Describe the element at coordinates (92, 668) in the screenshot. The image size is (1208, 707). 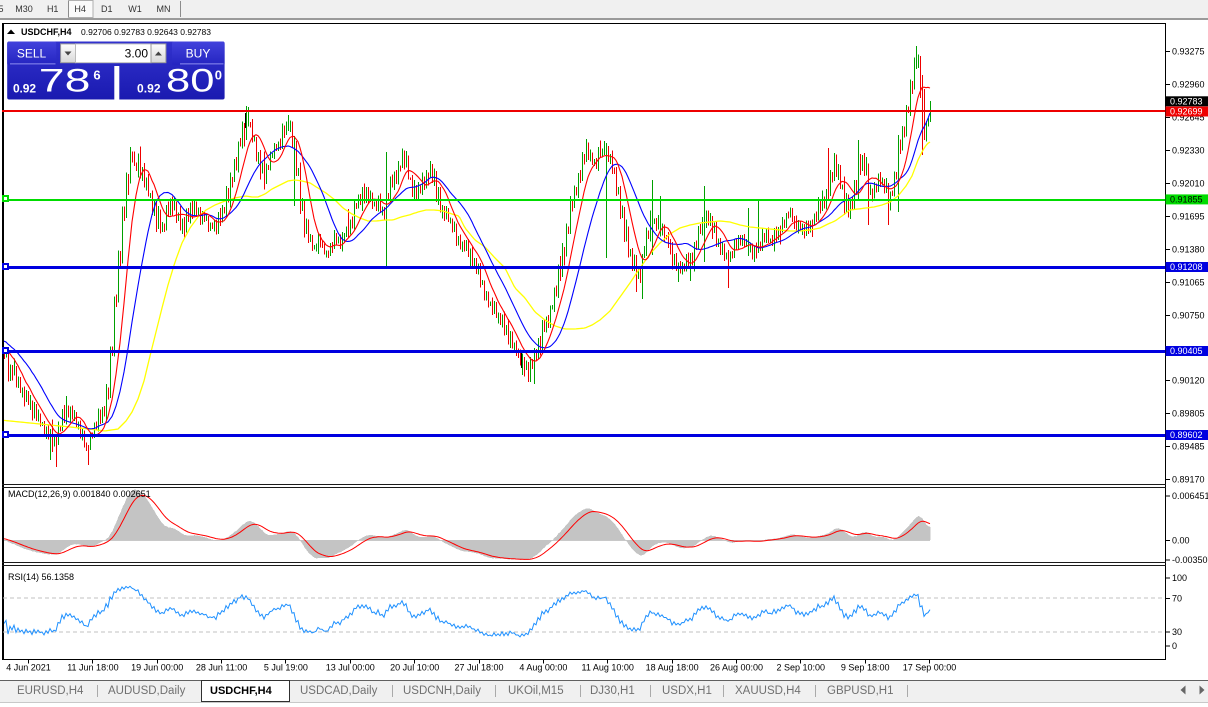
I see `svg-text: 11 Jun 18:00` at that location.